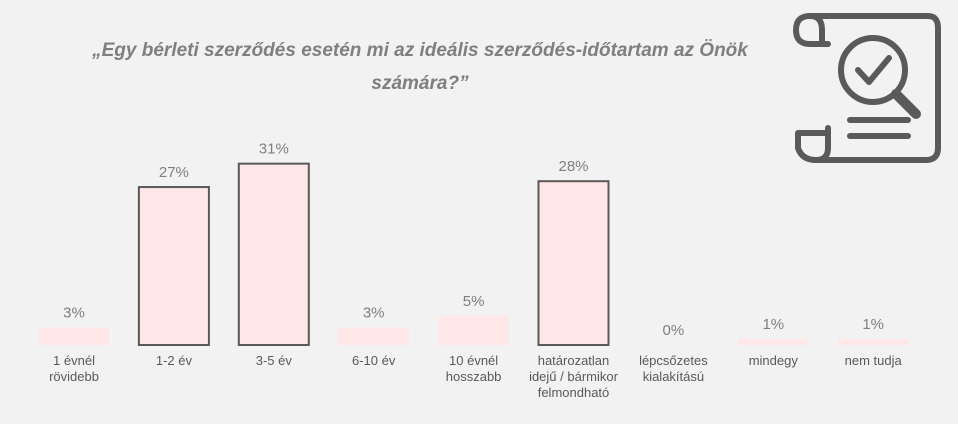 This screenshot has width=958, height=424. What do you see at coordinates (74, 312) in the screenshot?
I see `data-label-0: 3%` at bounding box center [74, 312].